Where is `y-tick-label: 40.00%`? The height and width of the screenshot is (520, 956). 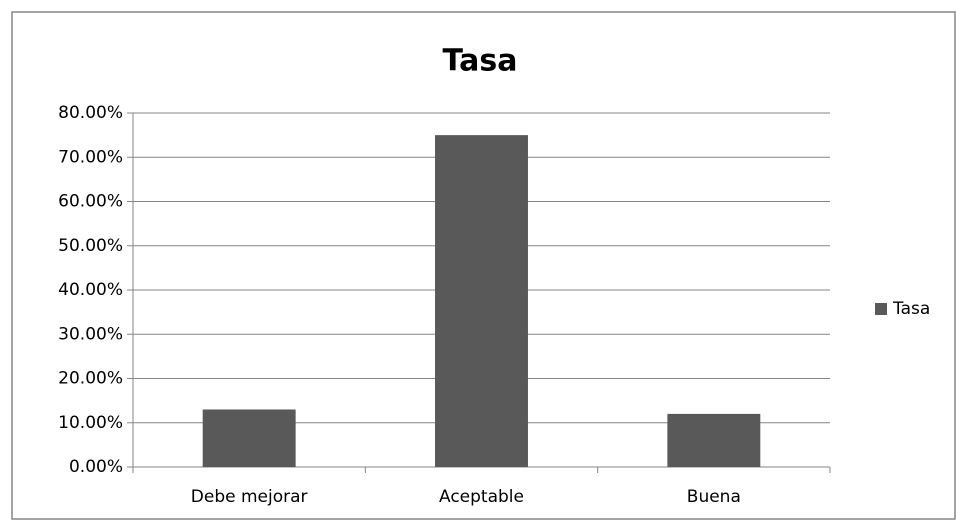 y-tick-label: 40.00% is located at coordinates (90, 290).